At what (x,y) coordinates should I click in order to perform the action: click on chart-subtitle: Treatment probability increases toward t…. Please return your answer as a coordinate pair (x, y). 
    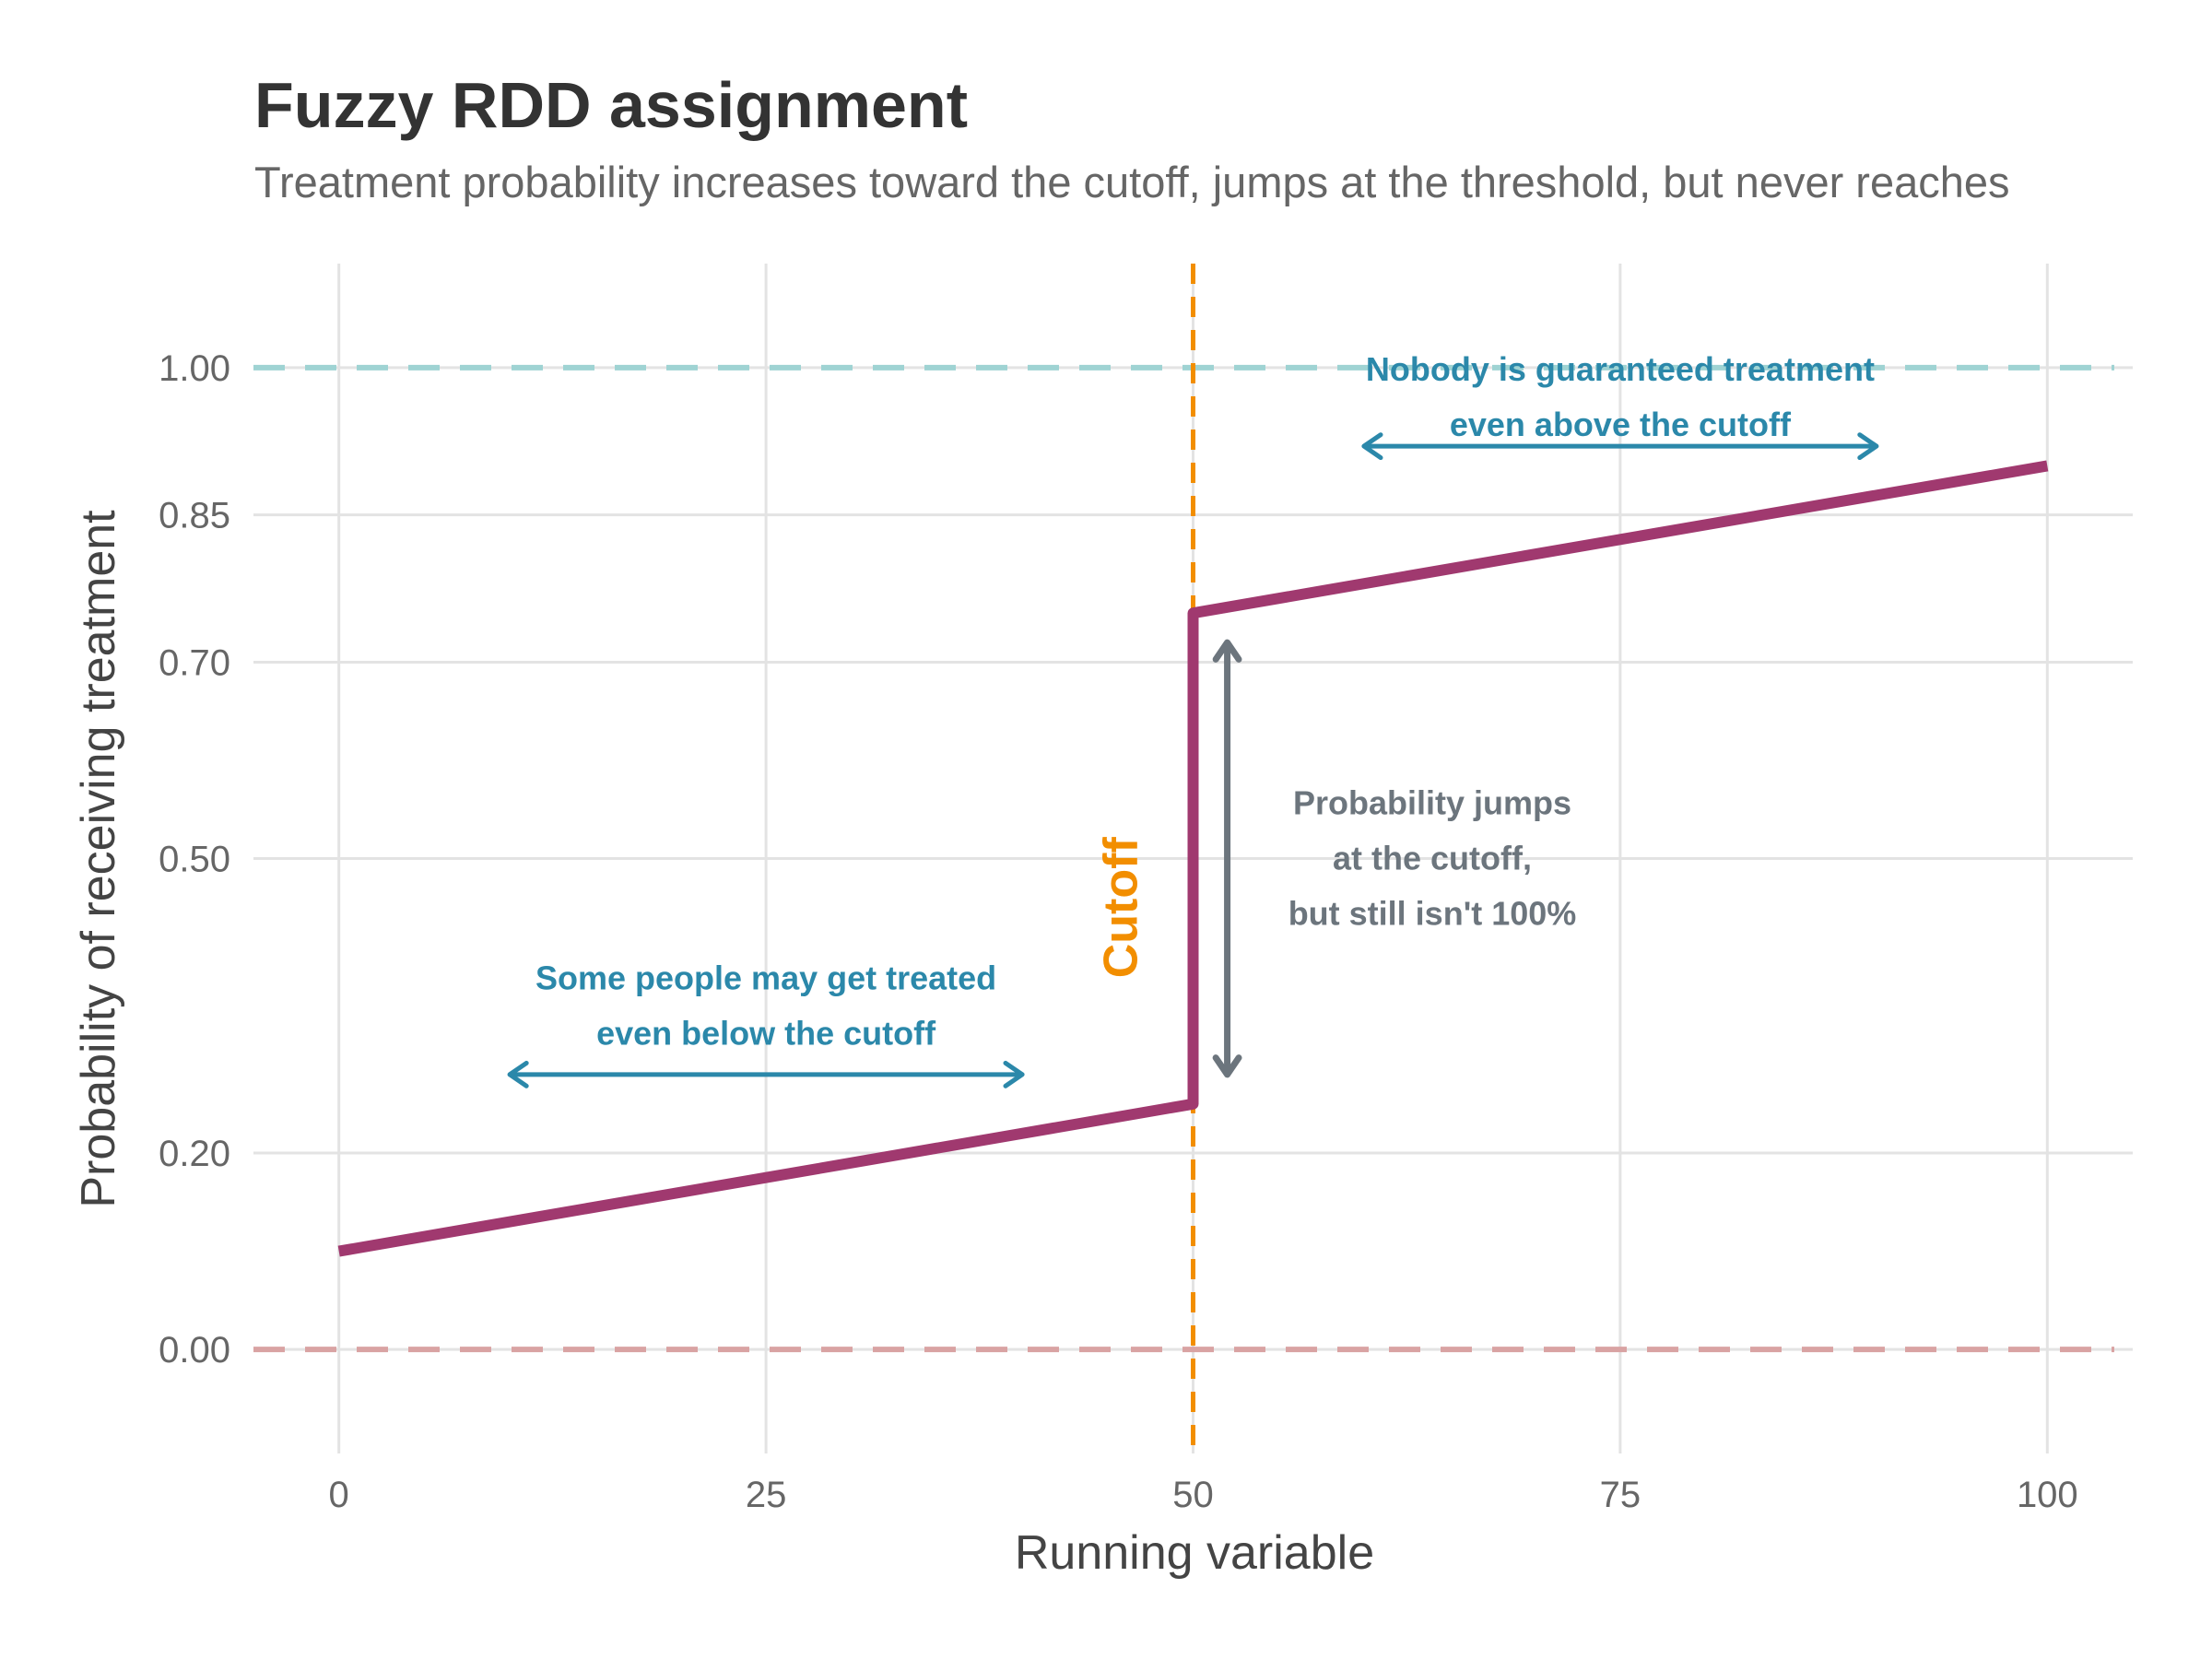
    Looking at the image, I should click on (1132, 182).